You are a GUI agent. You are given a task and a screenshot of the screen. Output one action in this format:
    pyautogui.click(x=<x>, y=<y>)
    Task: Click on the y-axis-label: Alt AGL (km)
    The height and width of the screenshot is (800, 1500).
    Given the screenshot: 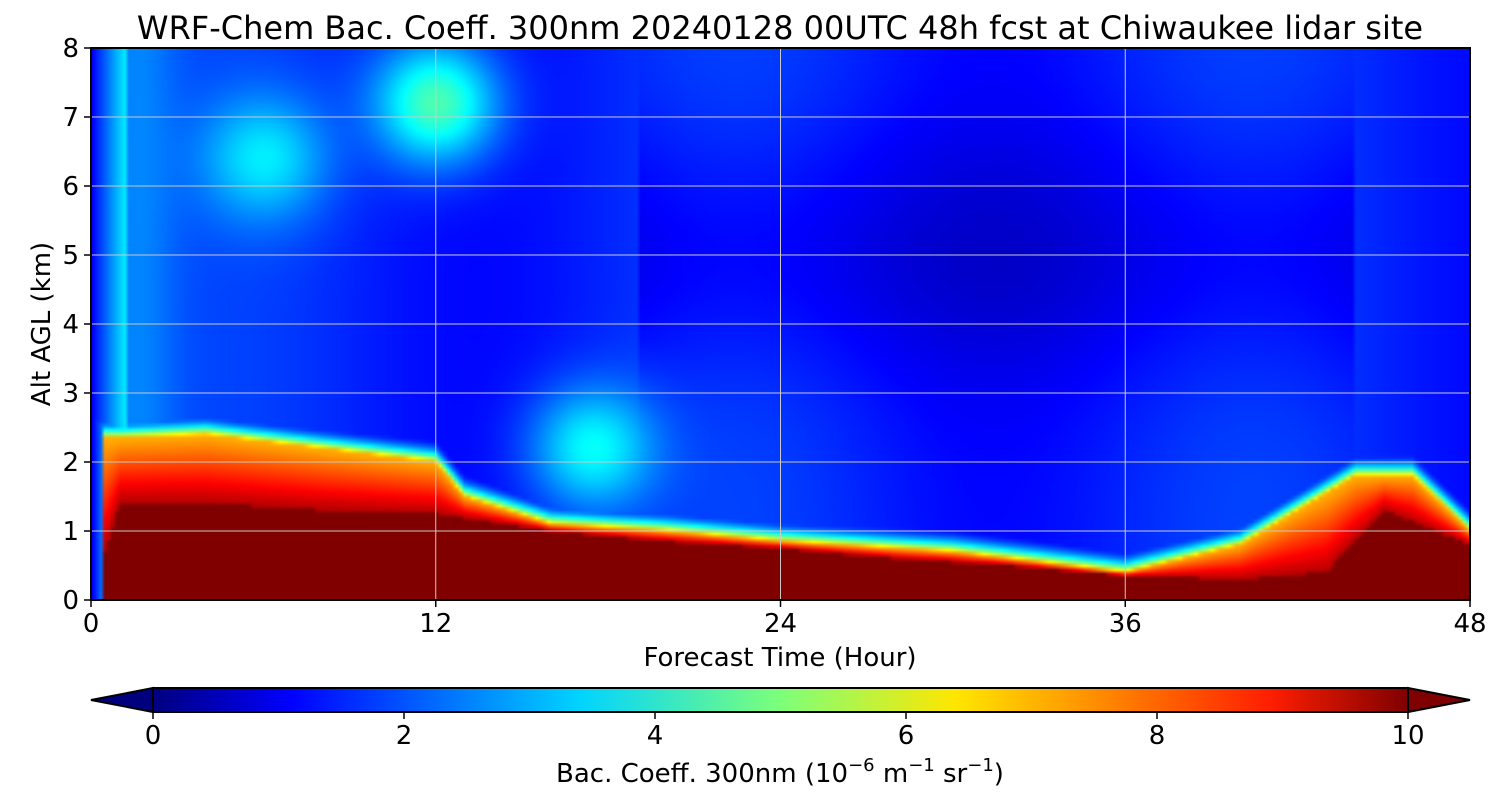 What is the action you would take?
    pyautogui.click(x=42, y=324)
    